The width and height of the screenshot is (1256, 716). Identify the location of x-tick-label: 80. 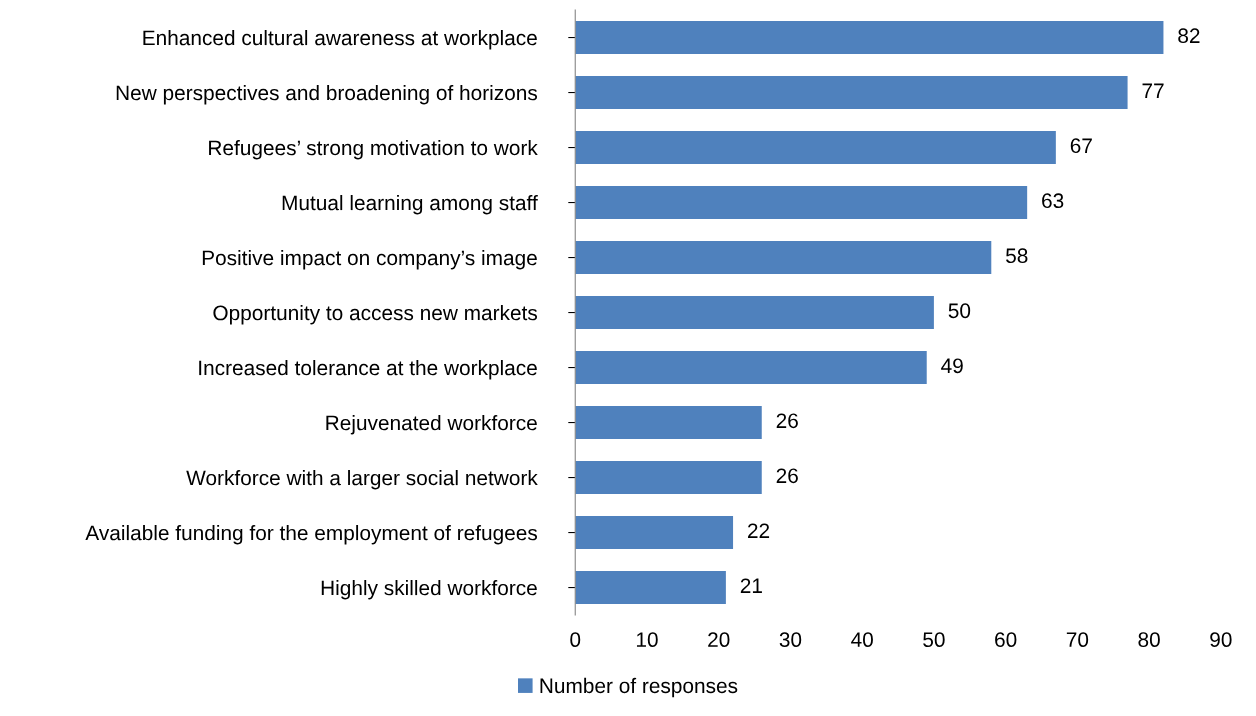
(1149, 640).